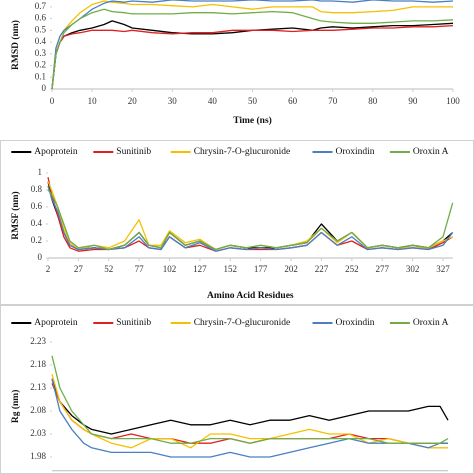  I want to click on x-tick-label: 177, so click(261, 269).